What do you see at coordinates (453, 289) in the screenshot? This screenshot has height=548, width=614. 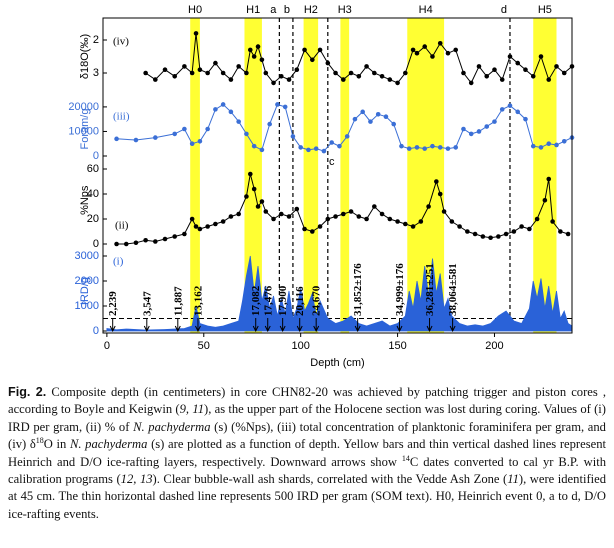 I see `date-label: 38,064±581` at bounding box center [453, 289].